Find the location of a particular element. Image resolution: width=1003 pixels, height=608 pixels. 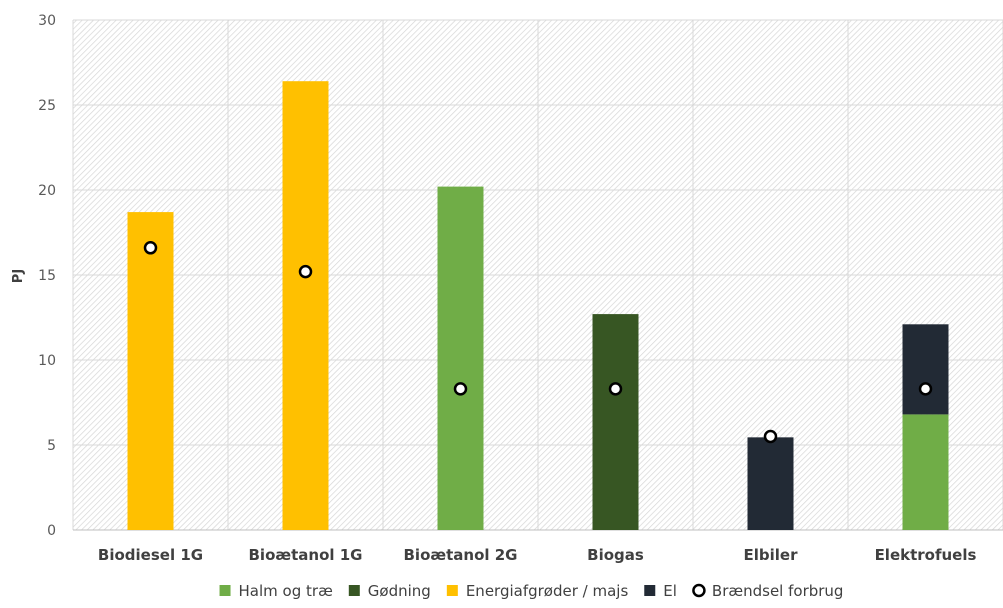

x-category-label: Elbiler is located at coordinates (771, 555).